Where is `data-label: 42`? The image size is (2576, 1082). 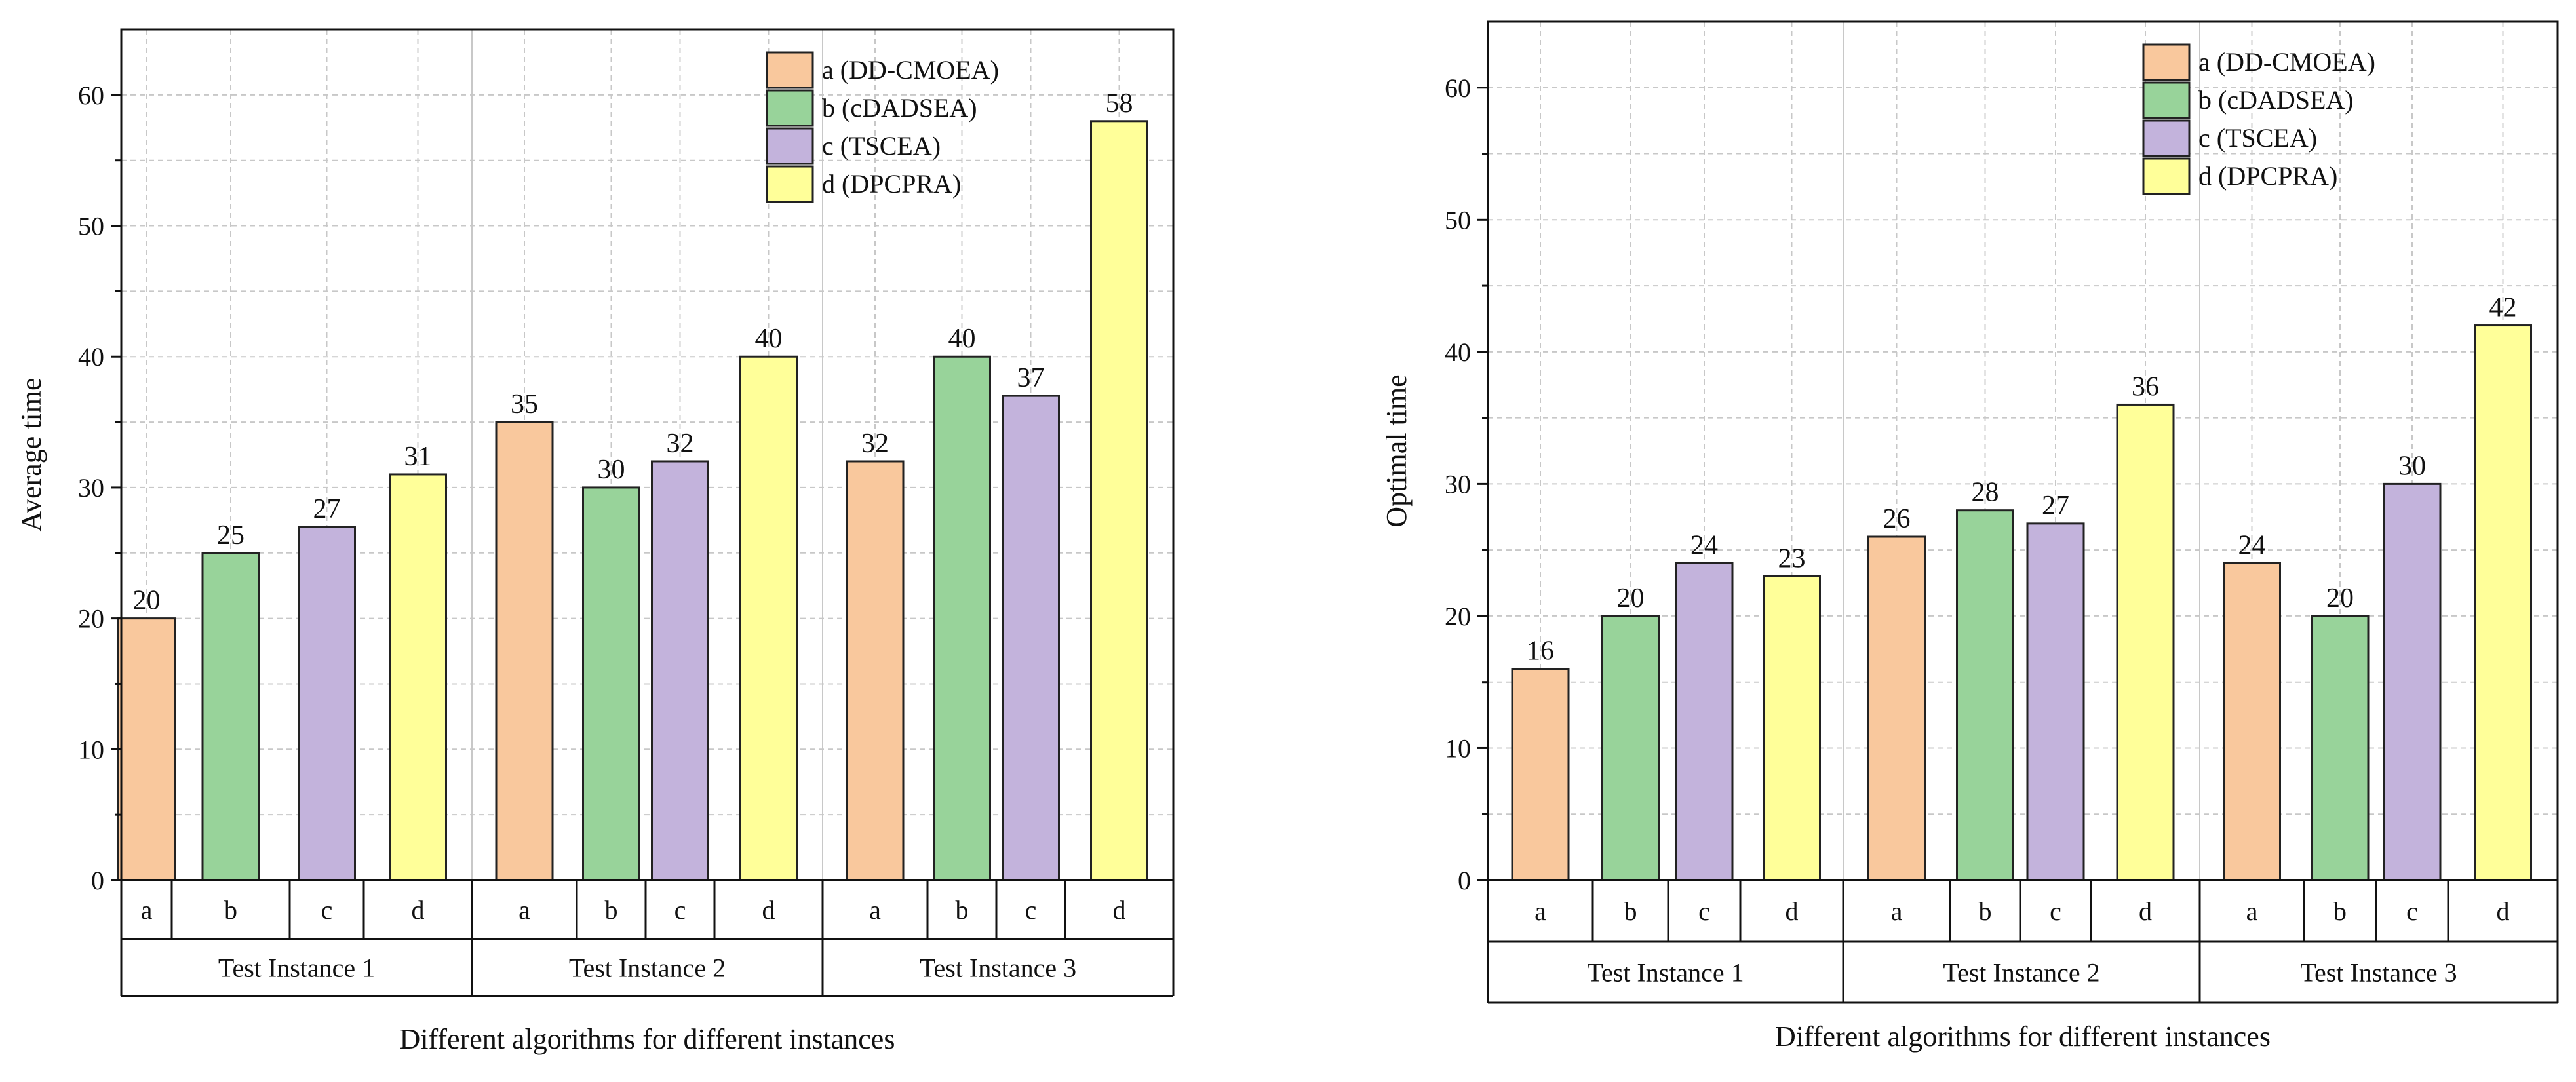
data-label: 42 is located at coordinates (2503, 308).